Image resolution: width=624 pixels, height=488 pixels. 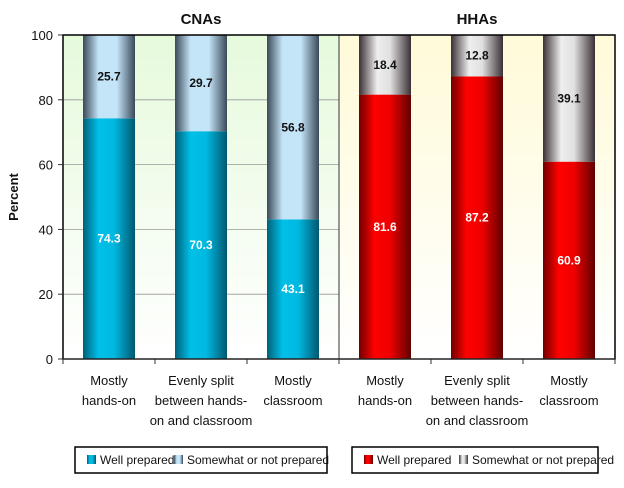 I want to click on data-label: 87.2, so click(x=477, y=218).